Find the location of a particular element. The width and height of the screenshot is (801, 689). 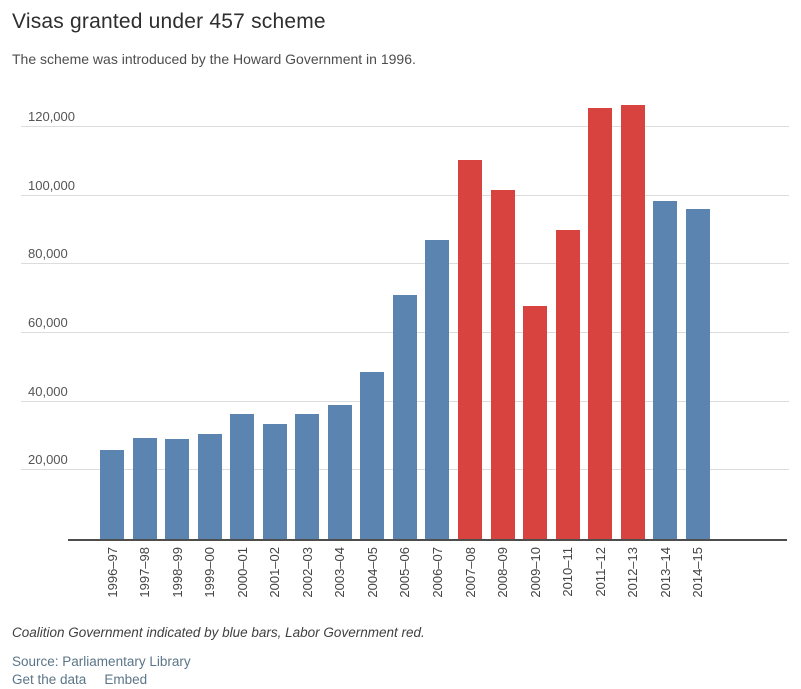

x-axis-label: 2008–09 is located at coordinates (503, 572).